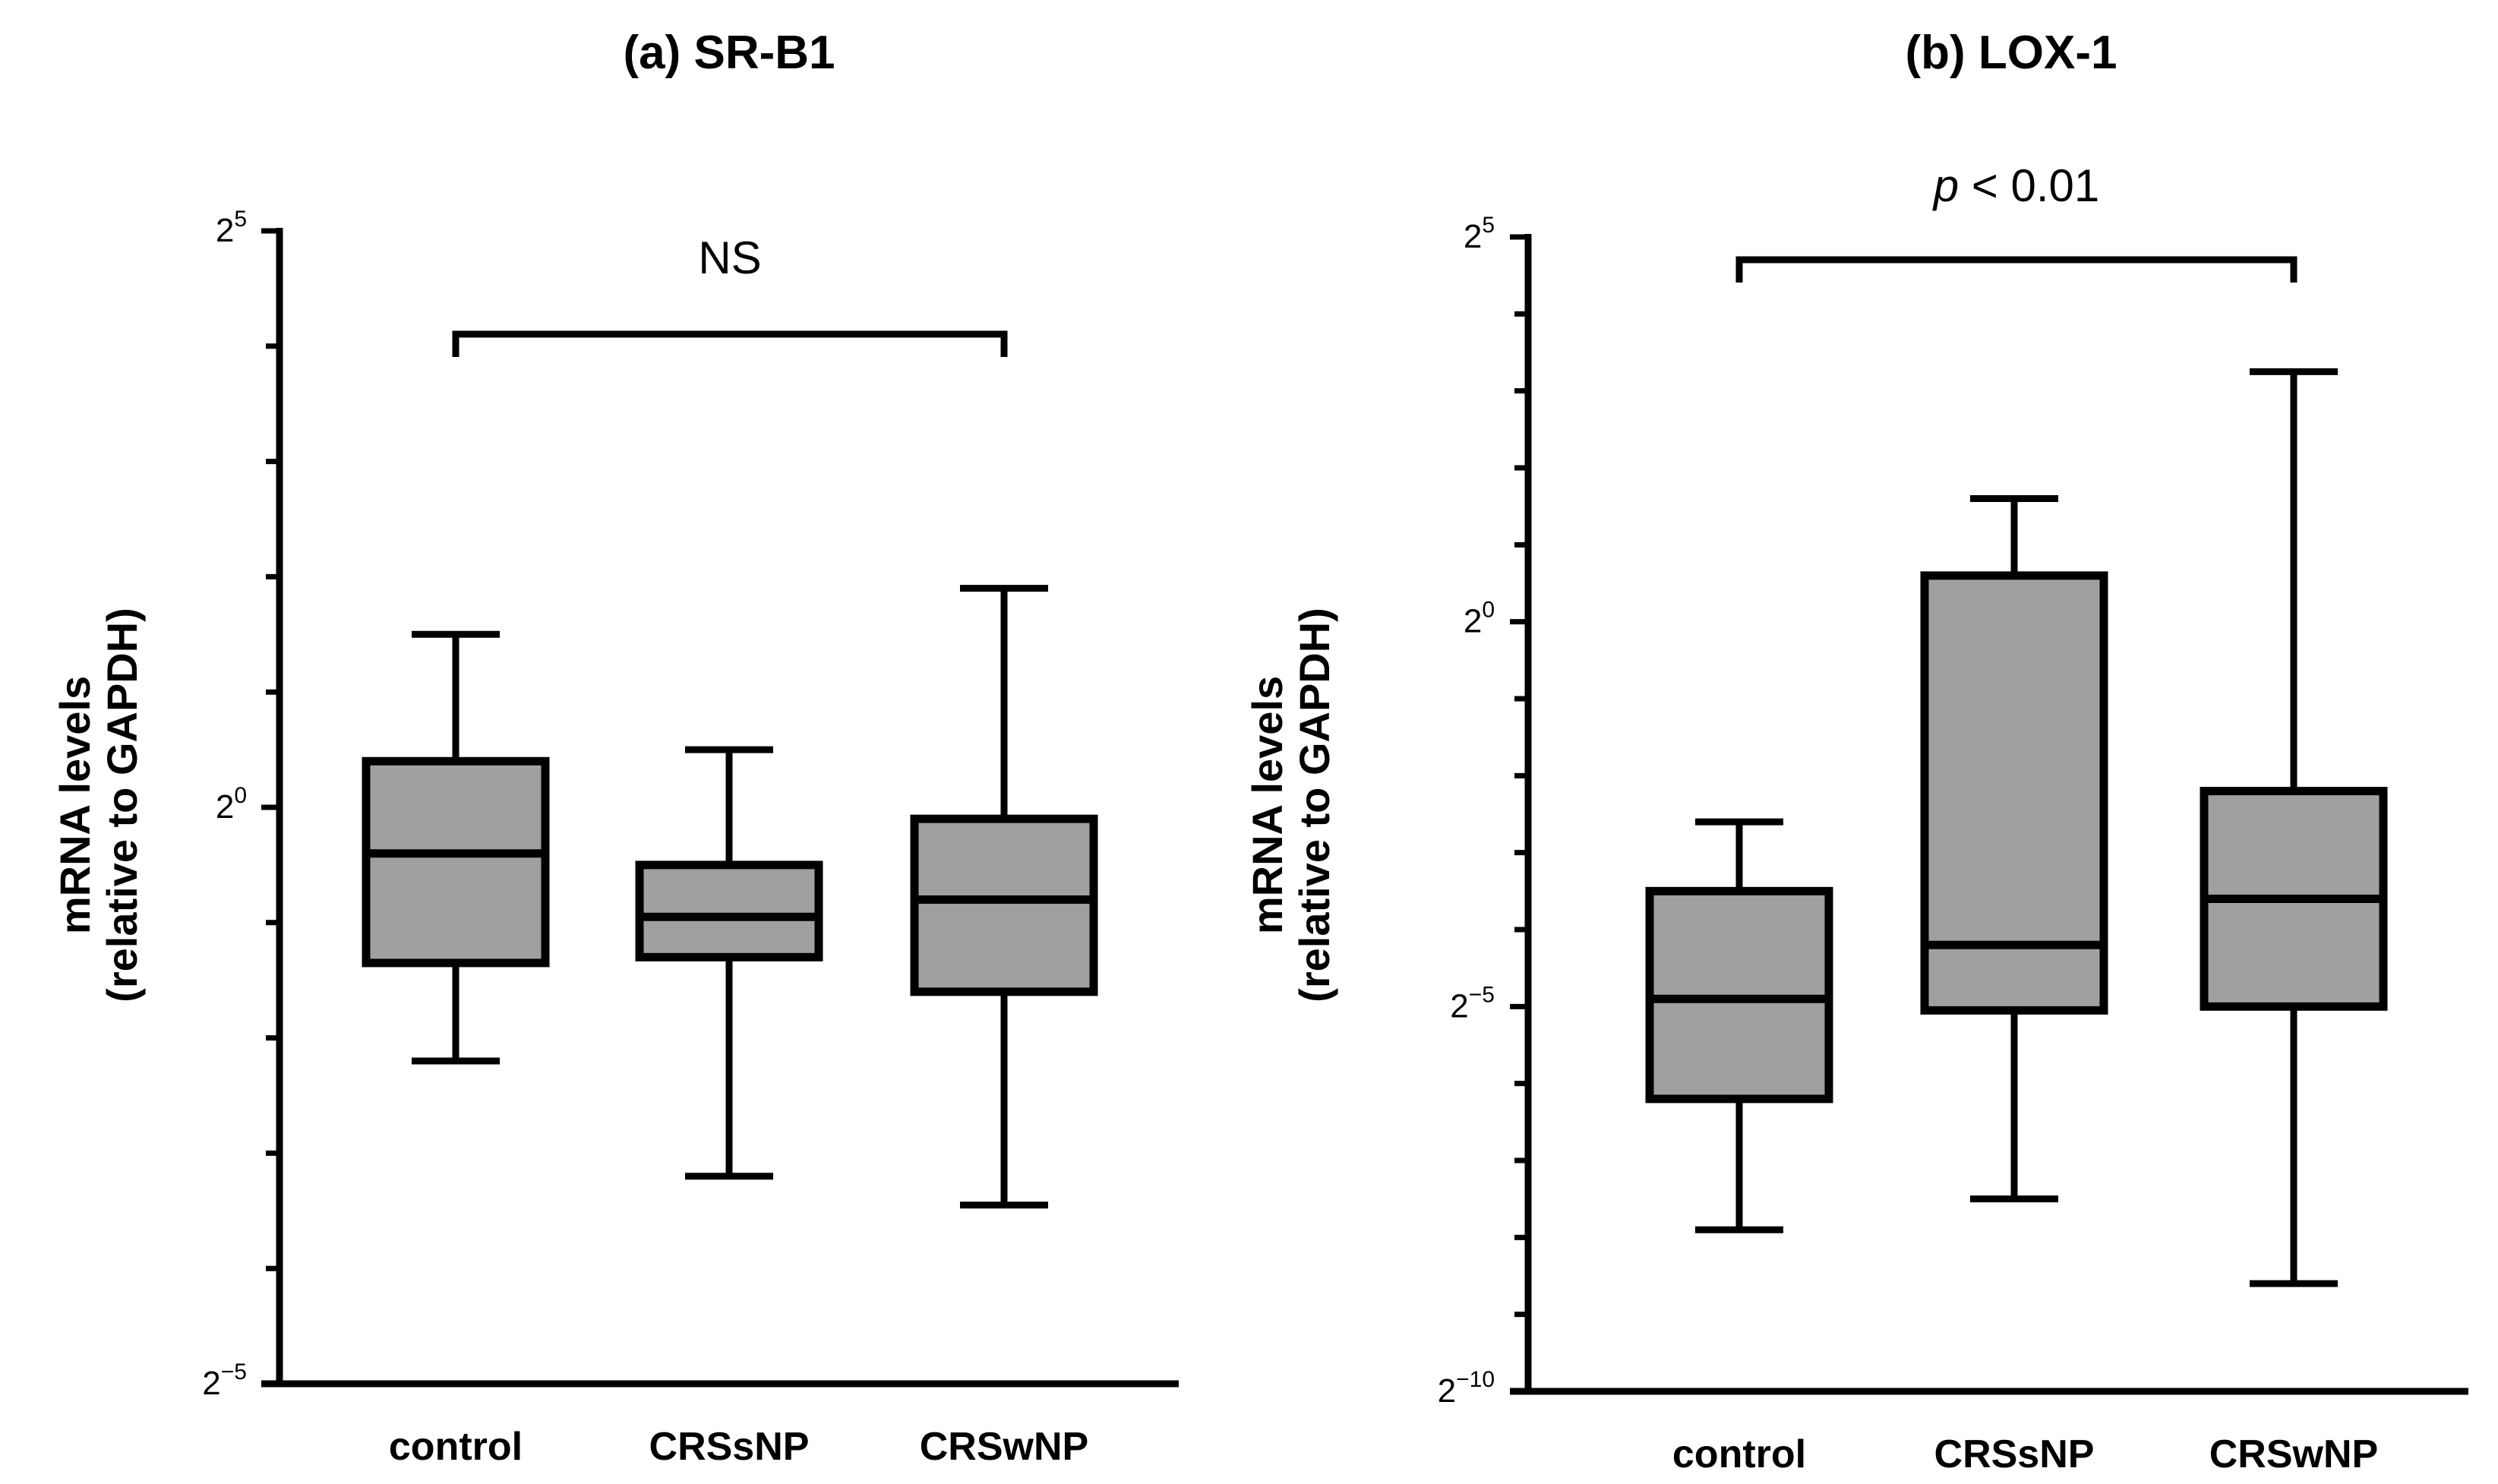 This screenshot has width=2498, height=1484. I want to click on panel2-box-crssnp, so click(2014, 849).